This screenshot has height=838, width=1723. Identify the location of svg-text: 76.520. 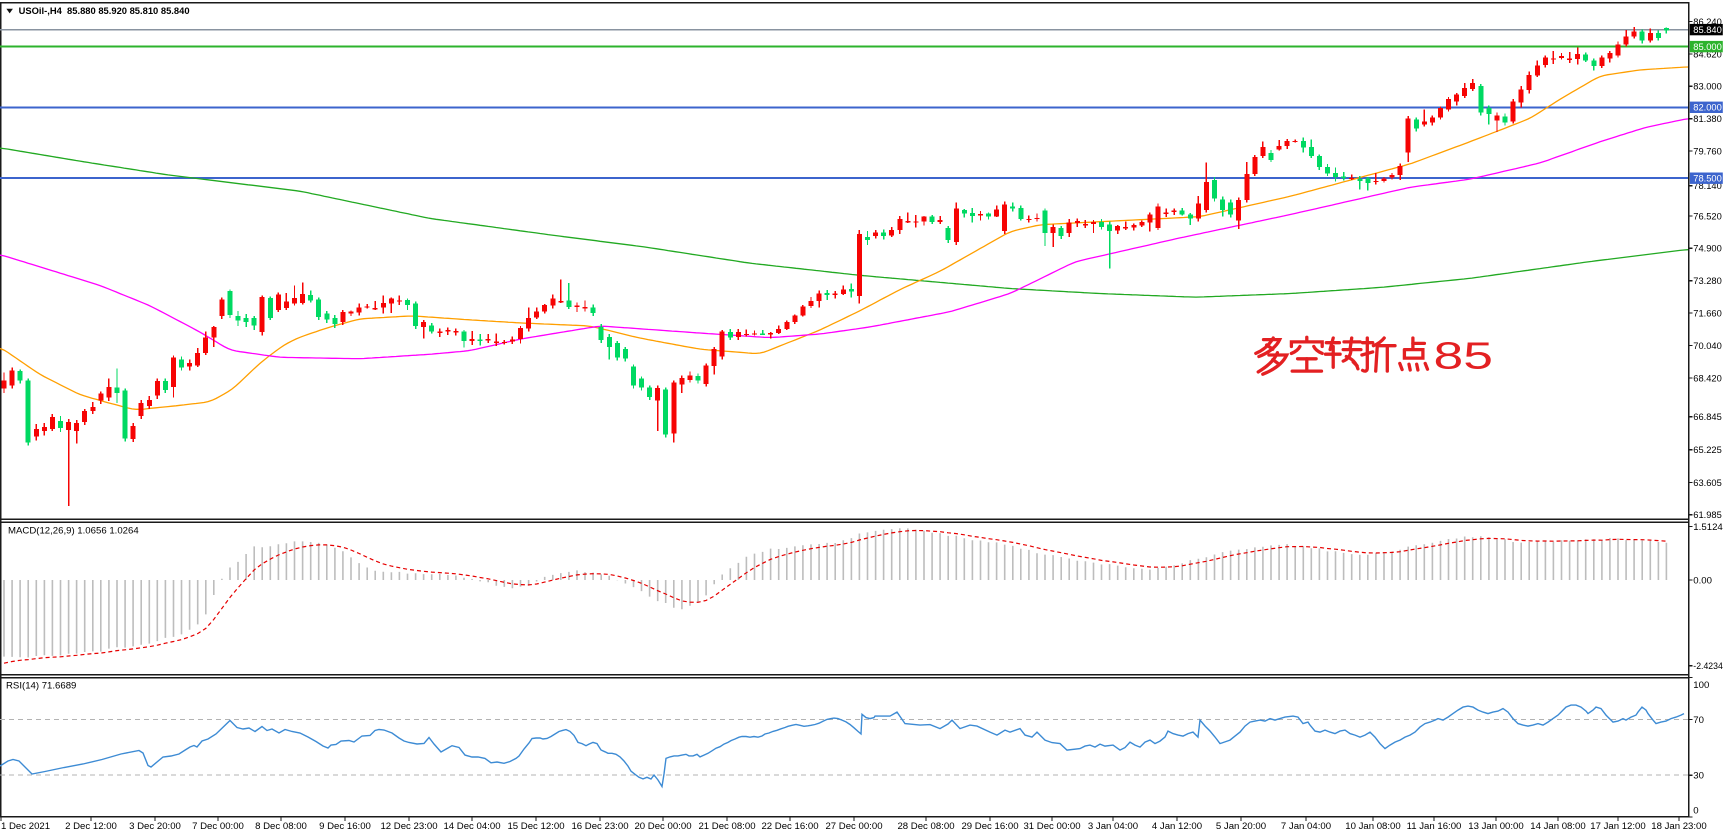
(1707, 216).